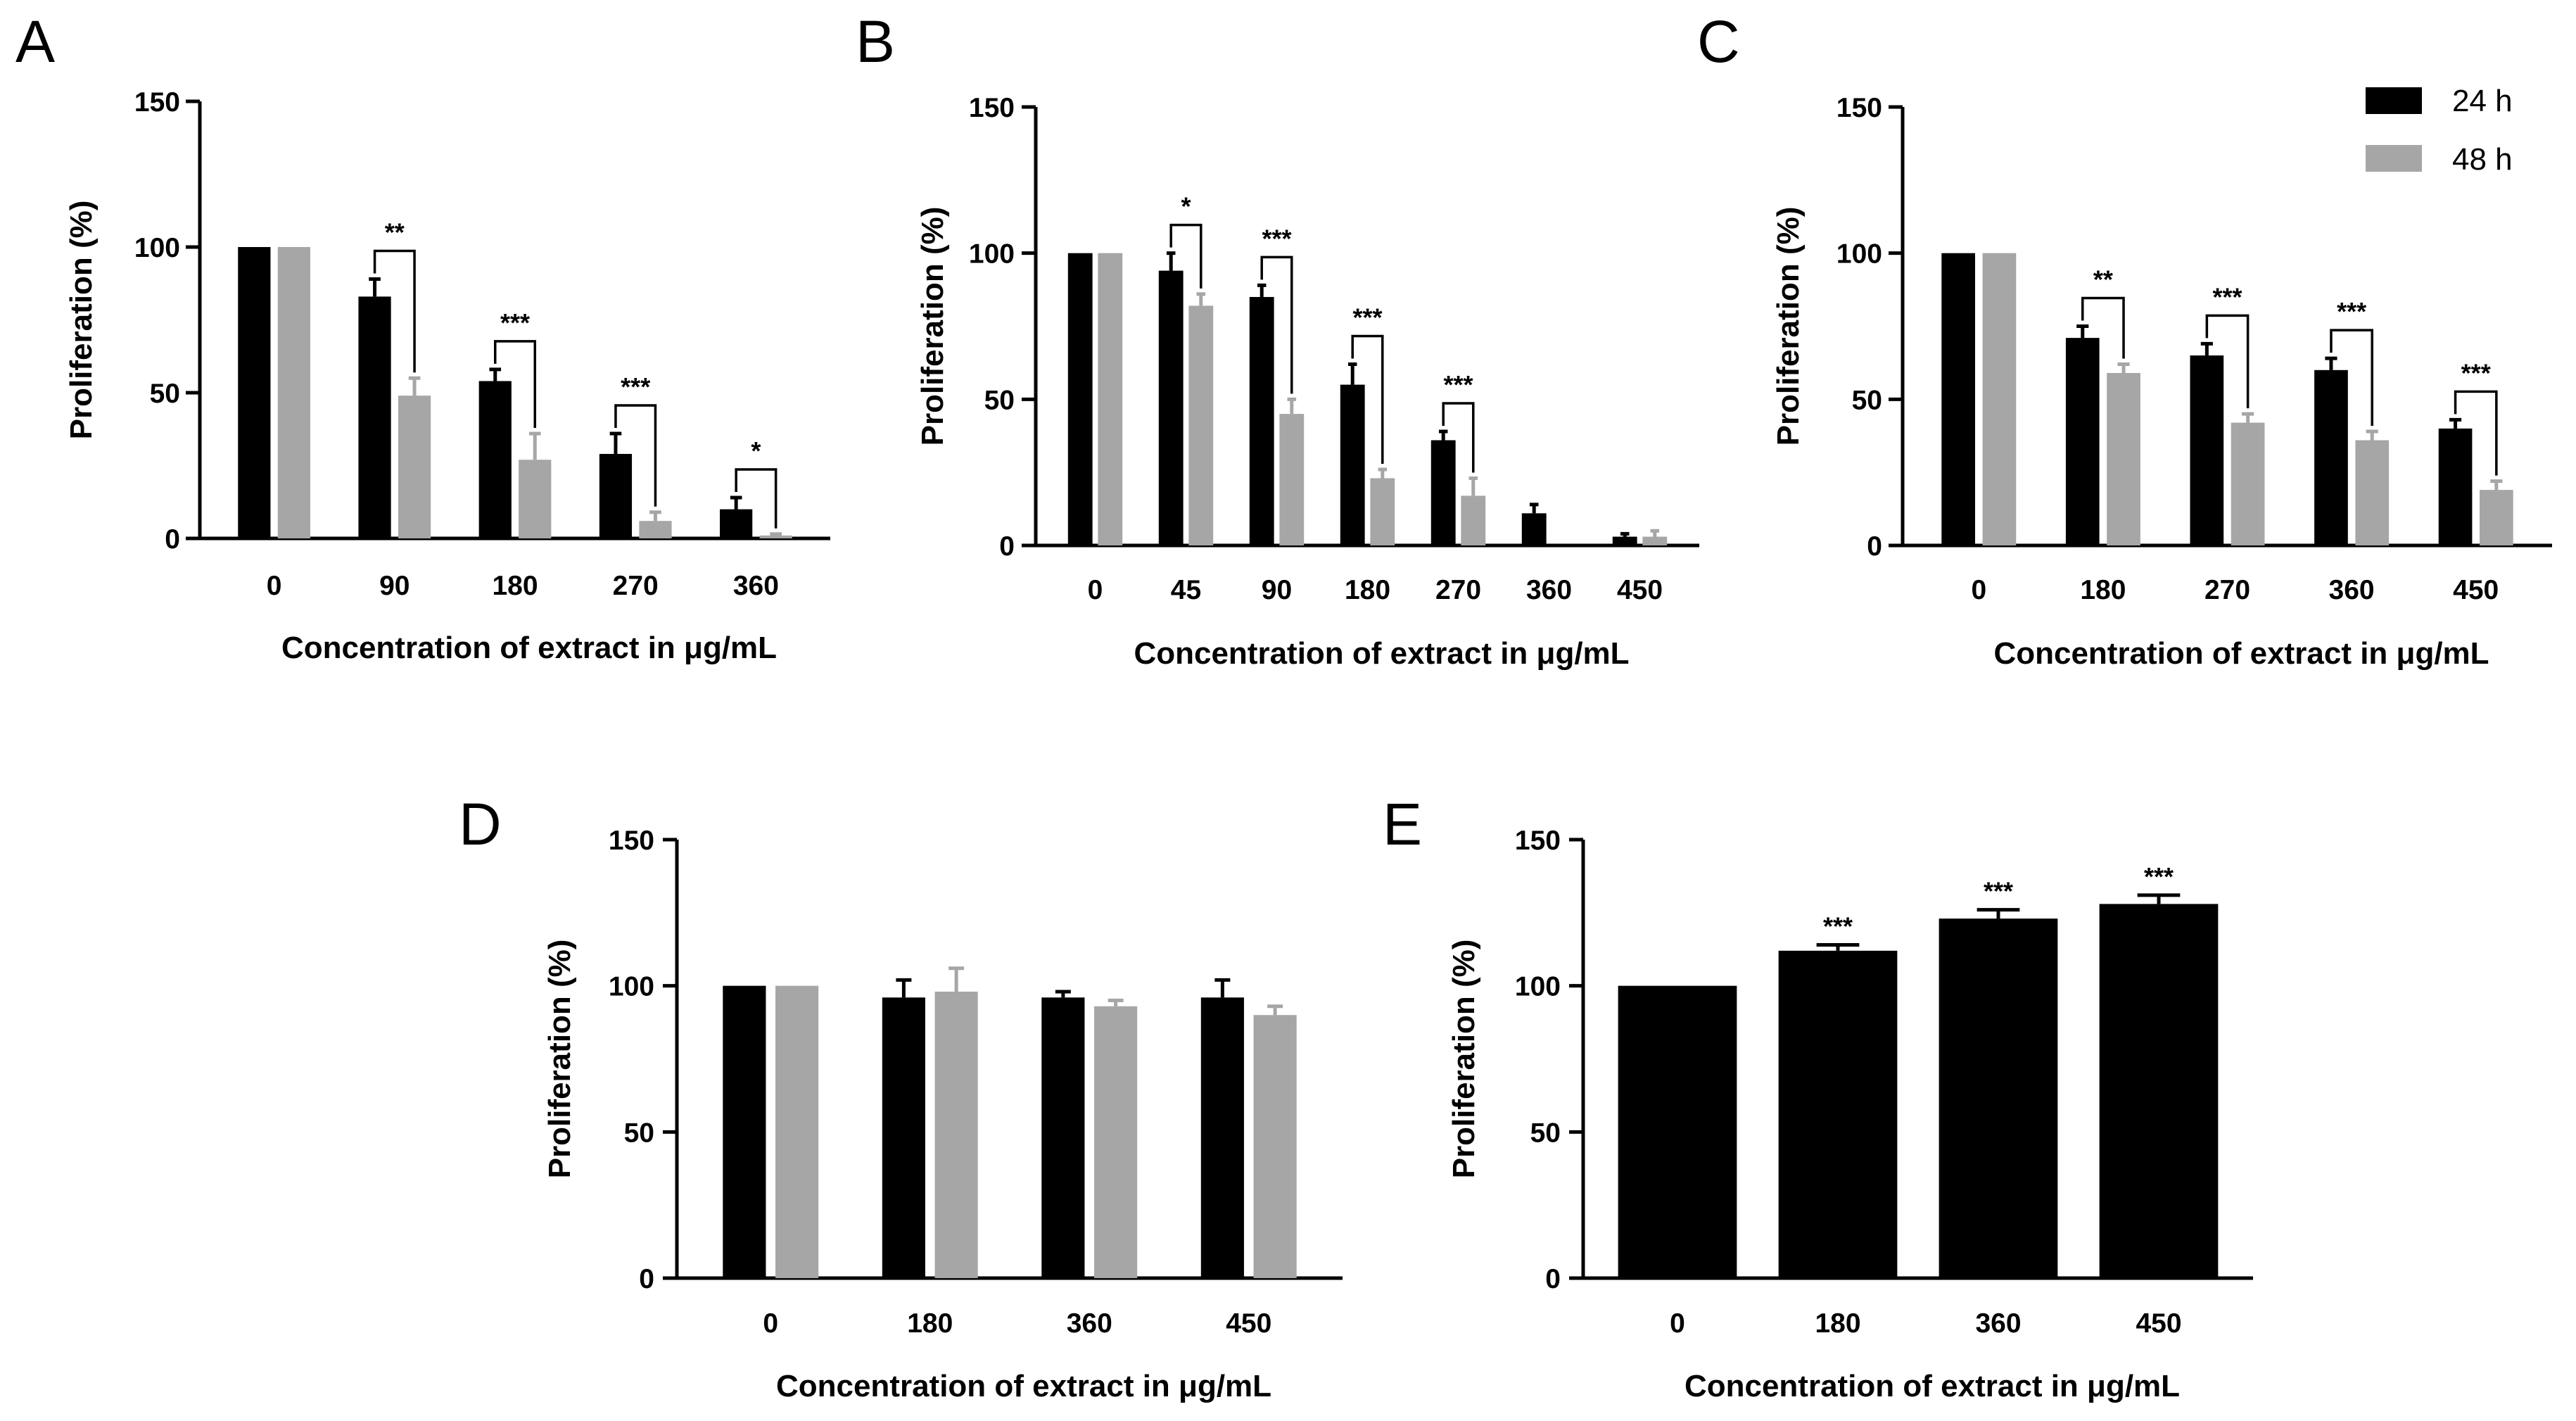  What do you see at coordinates (1186, 590) in the screenshot?
I see `x-tick-label: 45` at bounding box center [1186, 590].